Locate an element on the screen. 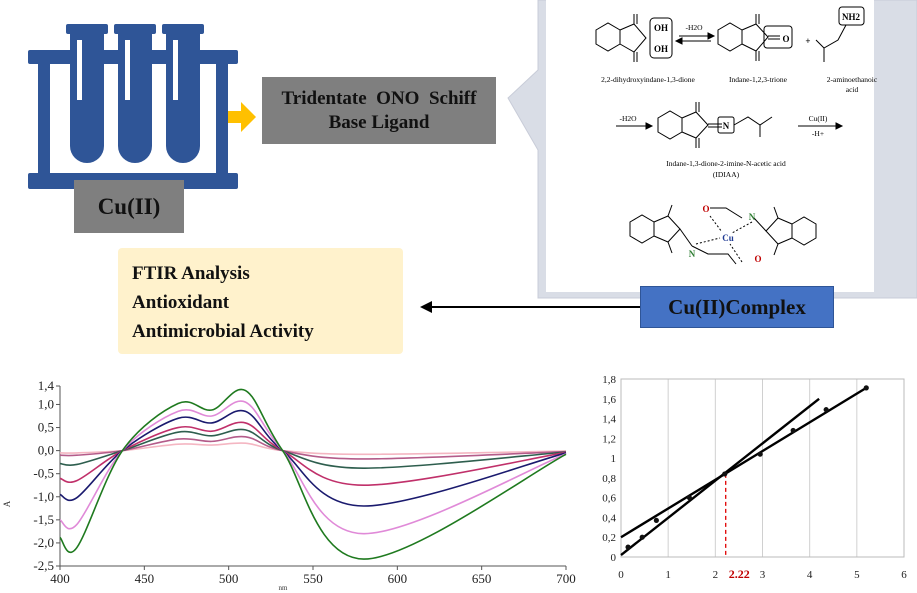 The width and height of the screenshot is (917, 593). x-tick-label: 1 is located at coordinates (668, 575).